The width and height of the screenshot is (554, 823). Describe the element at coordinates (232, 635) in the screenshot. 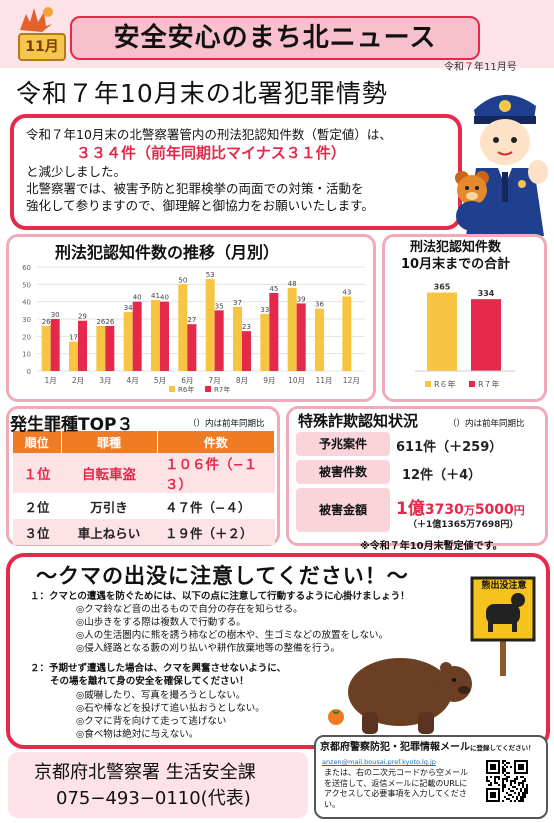

I see `bear-s1-item: ◎人の生活圏内に熊を誘う柿などの樹木や、生ゴミなどの放置をしない。` at that location.